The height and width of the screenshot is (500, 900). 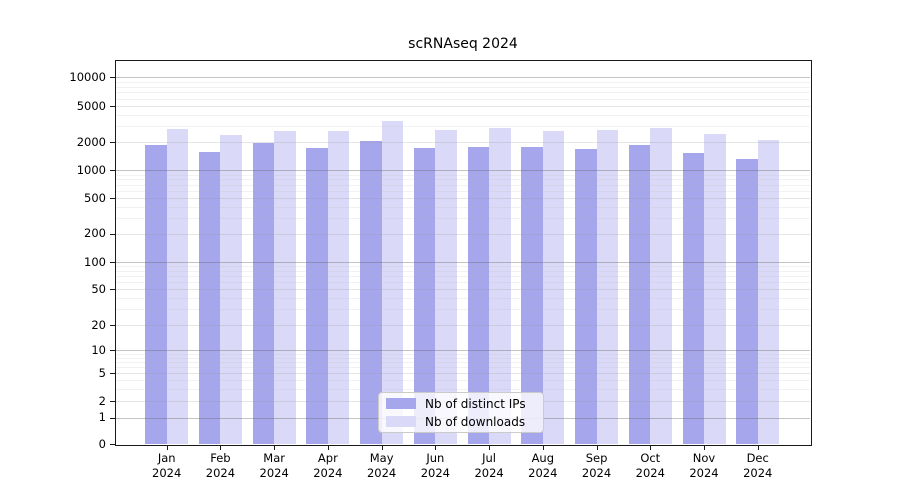 I want to click on y-tick-mark-2000, so click(x=112, y=142).